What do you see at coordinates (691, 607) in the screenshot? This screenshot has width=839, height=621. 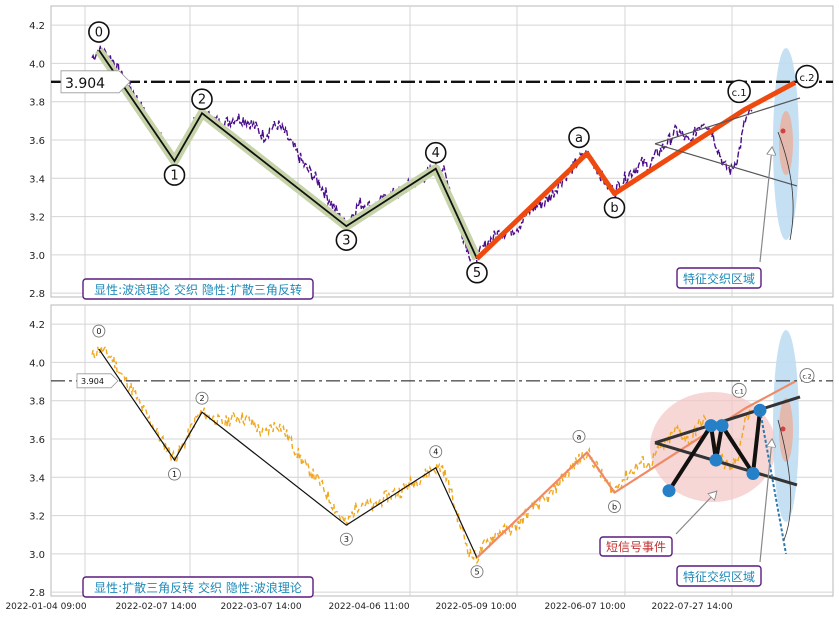 I see `x-tick-label: 2022-07-27 14:00` at bounding box center [691, 607].